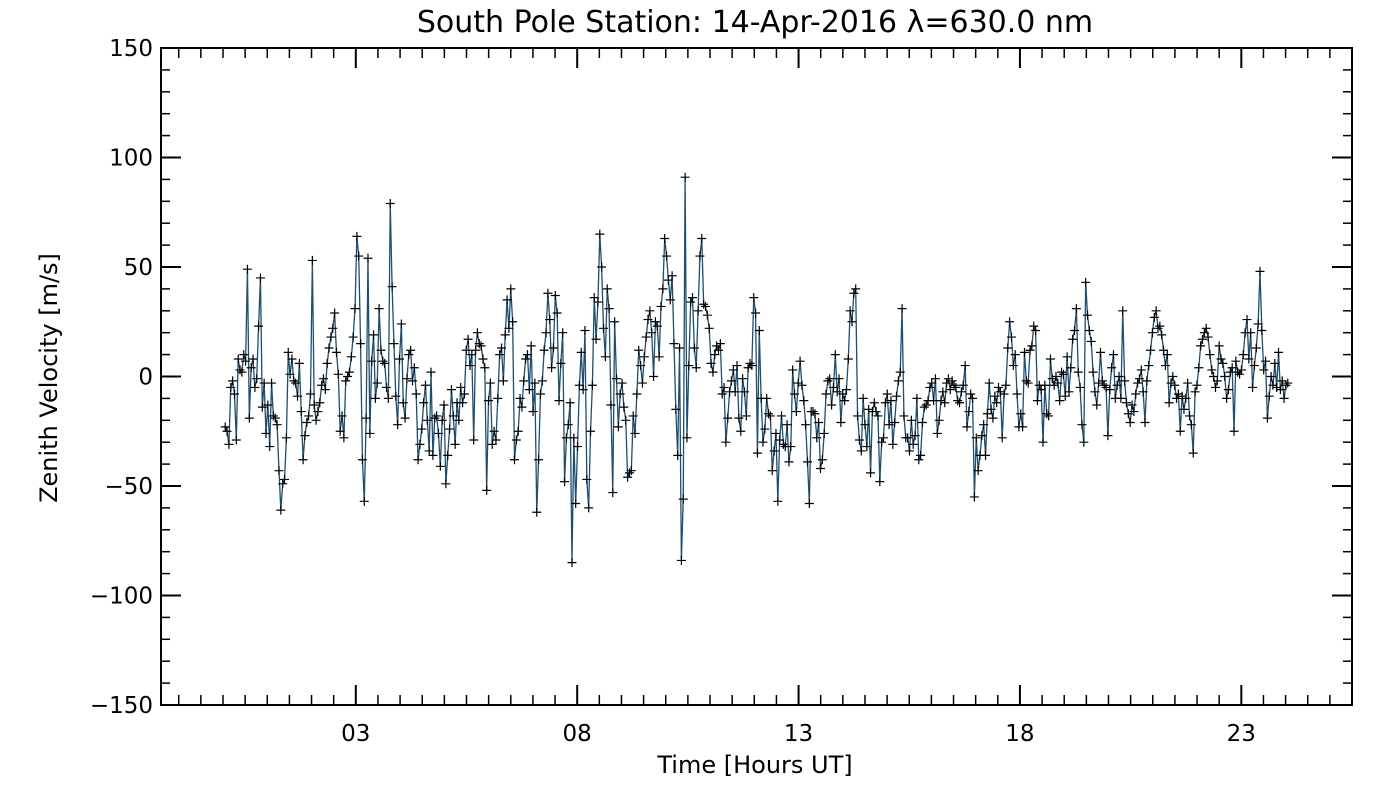 The image size is (1400, 800). Describe the element at coordinates (131, 159) in the screenshot. I see `y-tick-label: 100` at that location.